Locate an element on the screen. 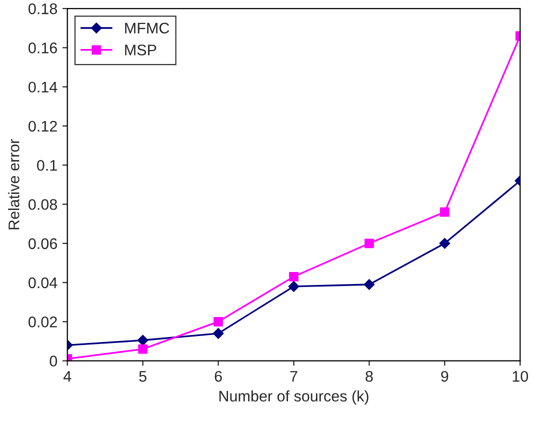 This screenshot has height=427, width=539. y-tick-label: 0.1 is located at coordinates (47, 165).